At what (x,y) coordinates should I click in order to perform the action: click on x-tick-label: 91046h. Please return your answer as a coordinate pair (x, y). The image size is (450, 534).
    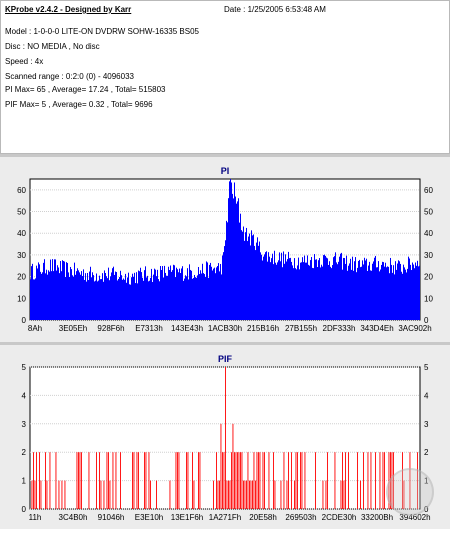
    Looking at the image, I should click on (111, 517).